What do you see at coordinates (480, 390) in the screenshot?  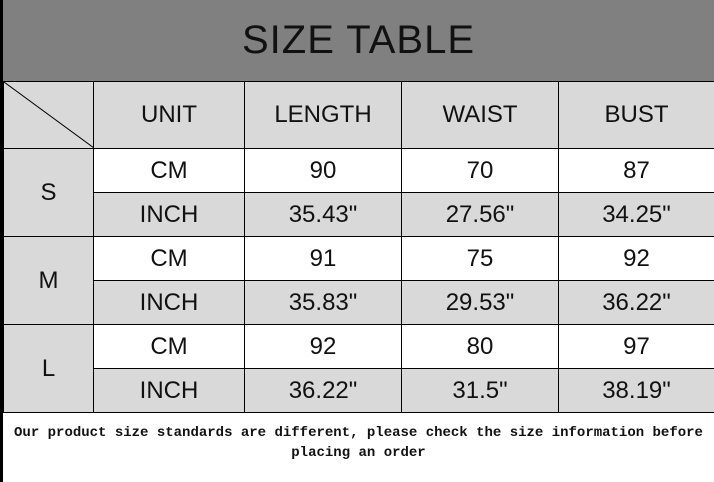 I see `value-cell: 31.5"` at bounding box center [480, 390].